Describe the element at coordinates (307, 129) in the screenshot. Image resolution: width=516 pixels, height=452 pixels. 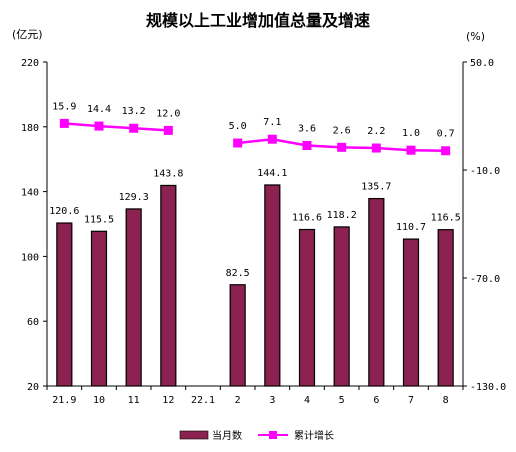
I see `growth-data-label: 3.6` at that location.